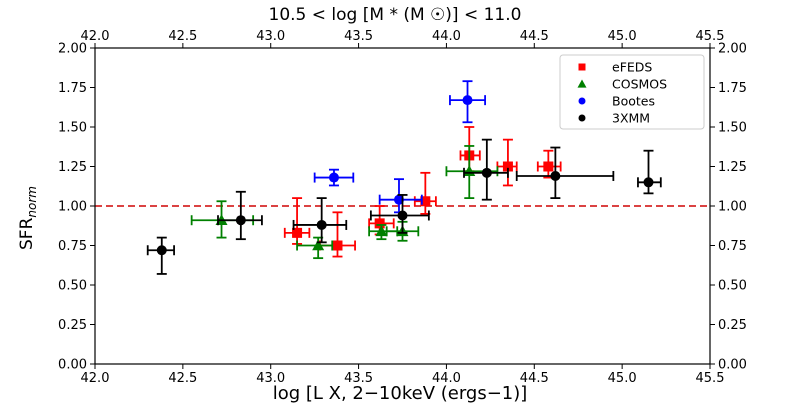  I want to click on y-tick-label-right-5: 1.25, so click(732, 167).